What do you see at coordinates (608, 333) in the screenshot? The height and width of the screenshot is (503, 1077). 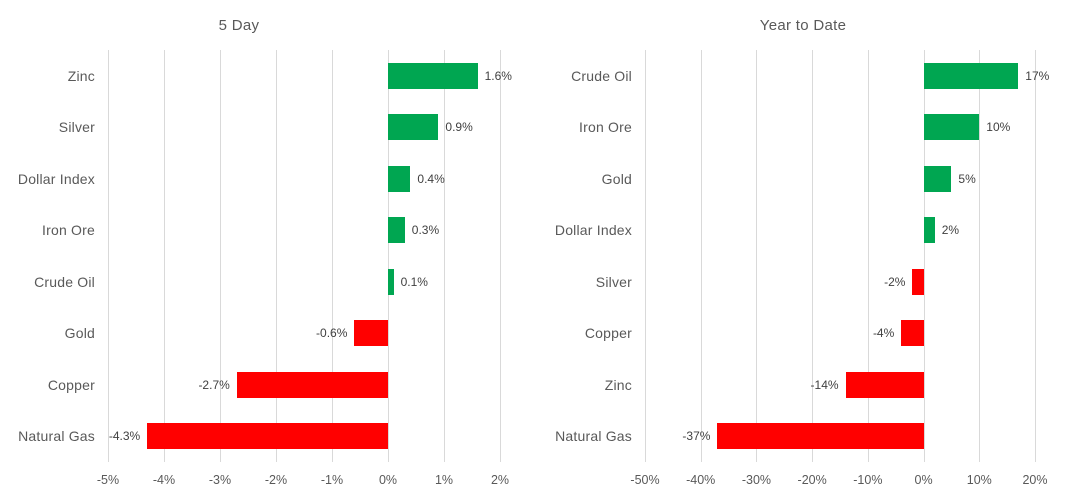 I see `category-label: Copper` at bounding box center [608, 333].